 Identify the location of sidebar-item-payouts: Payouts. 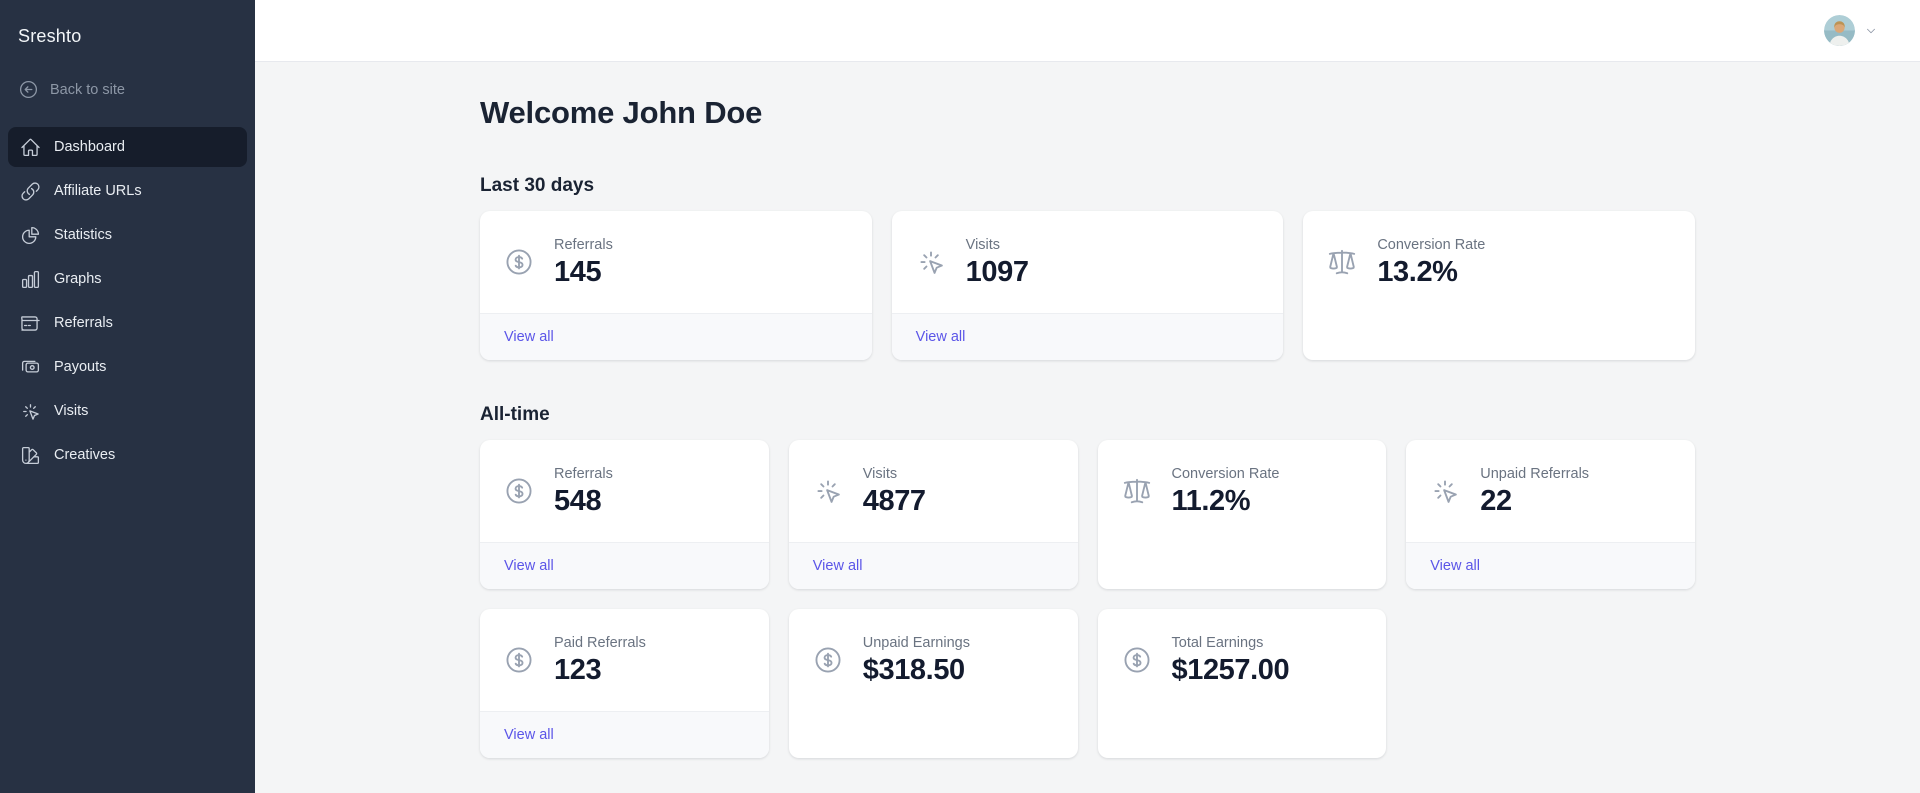
(127, 367).